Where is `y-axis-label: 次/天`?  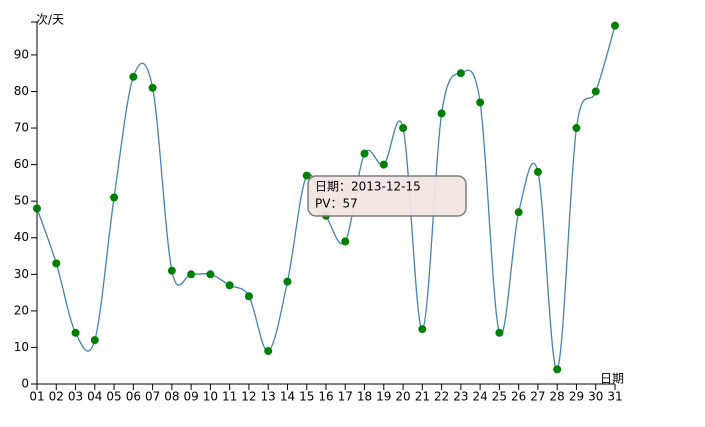
y-axis-label: 次/天 is located at coordinates (50, 20).